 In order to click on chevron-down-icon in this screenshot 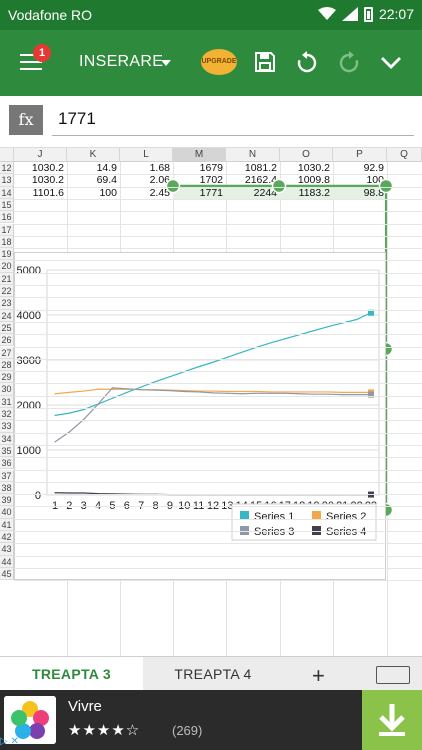, I will do `click(166, 63)`.